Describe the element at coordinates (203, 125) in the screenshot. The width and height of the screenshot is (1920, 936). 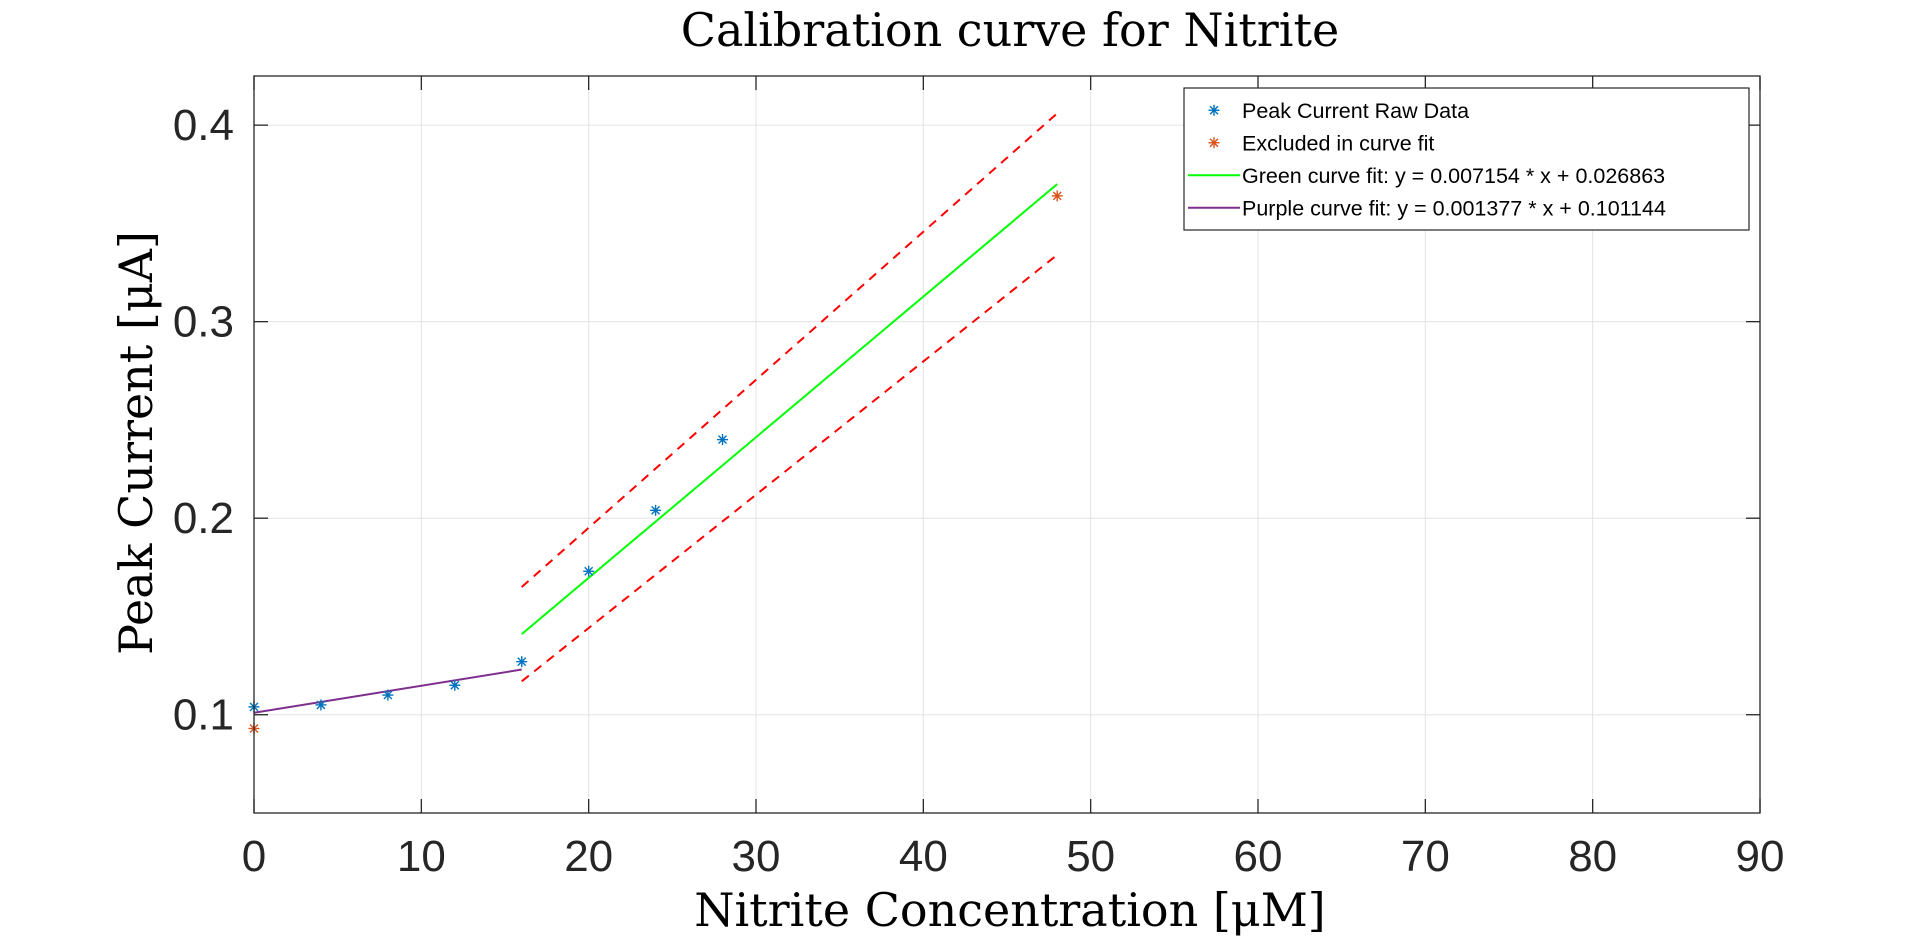
I see `y-tick-label: 0.4` at that location.